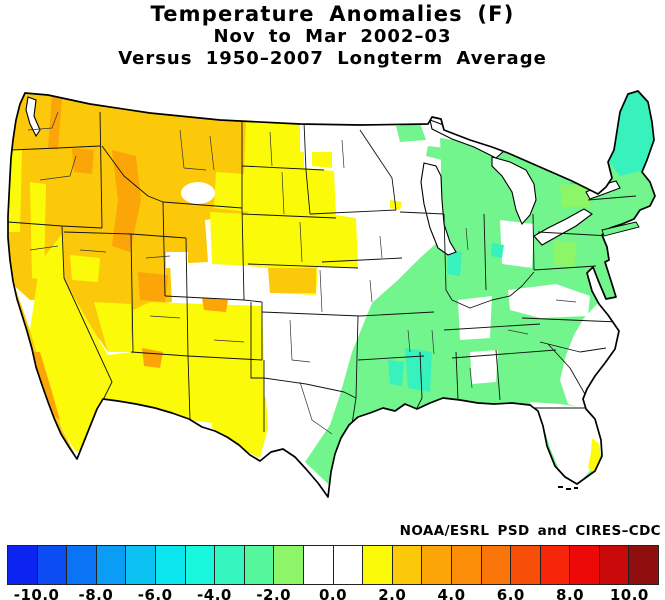 This screenshot has height=600, width=665. Describe the element at coordinates (274, 593) in the screenshot. I see `colorbar-tick-label: -2.0` at that location.